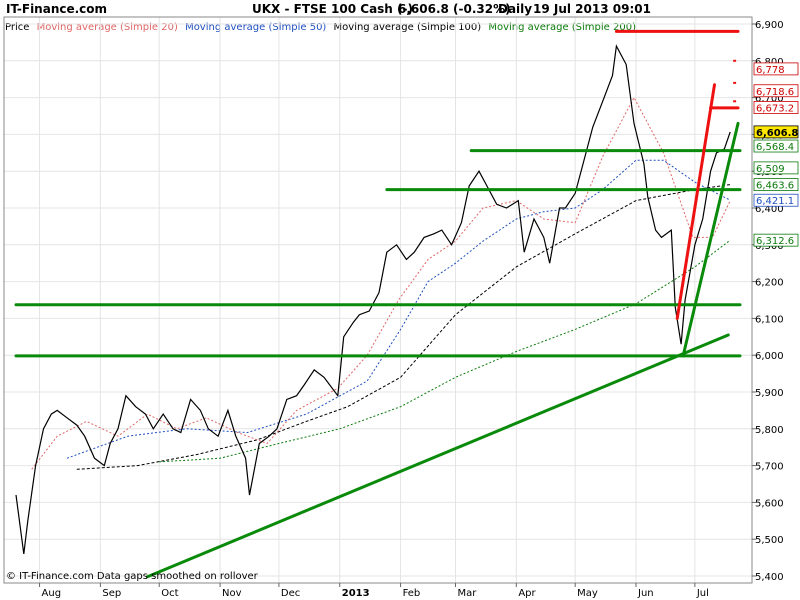 The image size is (800, 600). Describe the element at coordinates (592, 9) in the screenshot. I see `datetime-label: 19 Jul 2013 09:01` at that location.